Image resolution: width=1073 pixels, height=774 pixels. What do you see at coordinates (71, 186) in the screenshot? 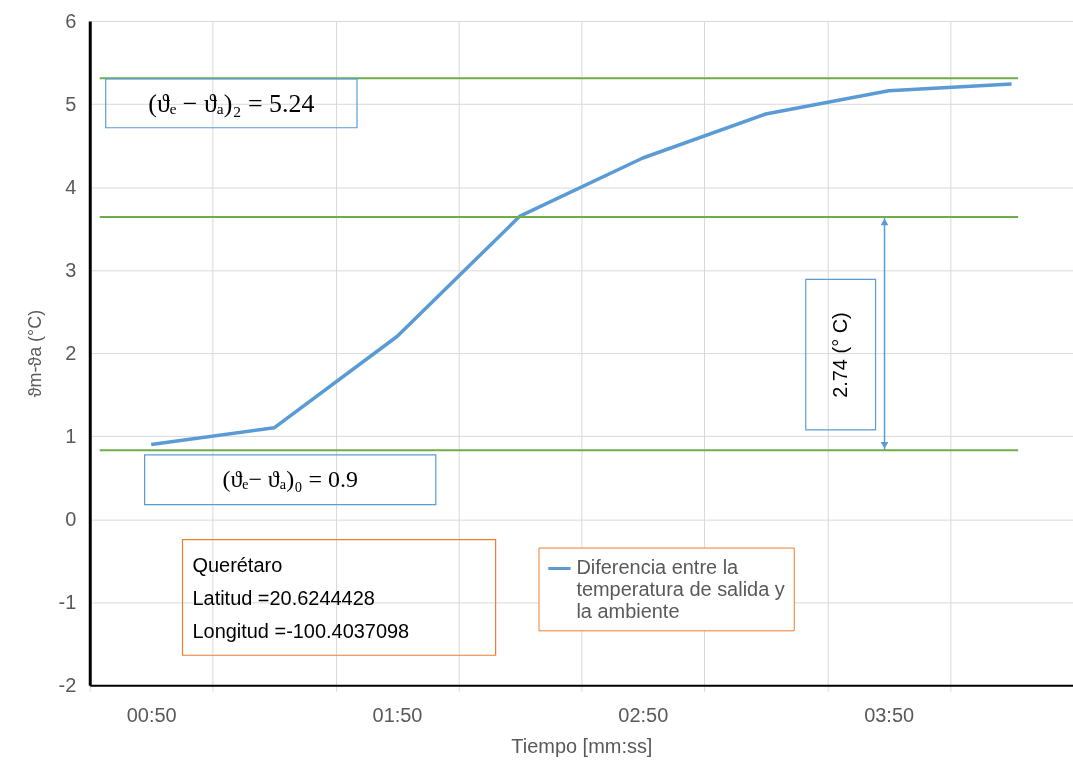
I see `y-tick-label: 4` at bounding box center [71, 186].